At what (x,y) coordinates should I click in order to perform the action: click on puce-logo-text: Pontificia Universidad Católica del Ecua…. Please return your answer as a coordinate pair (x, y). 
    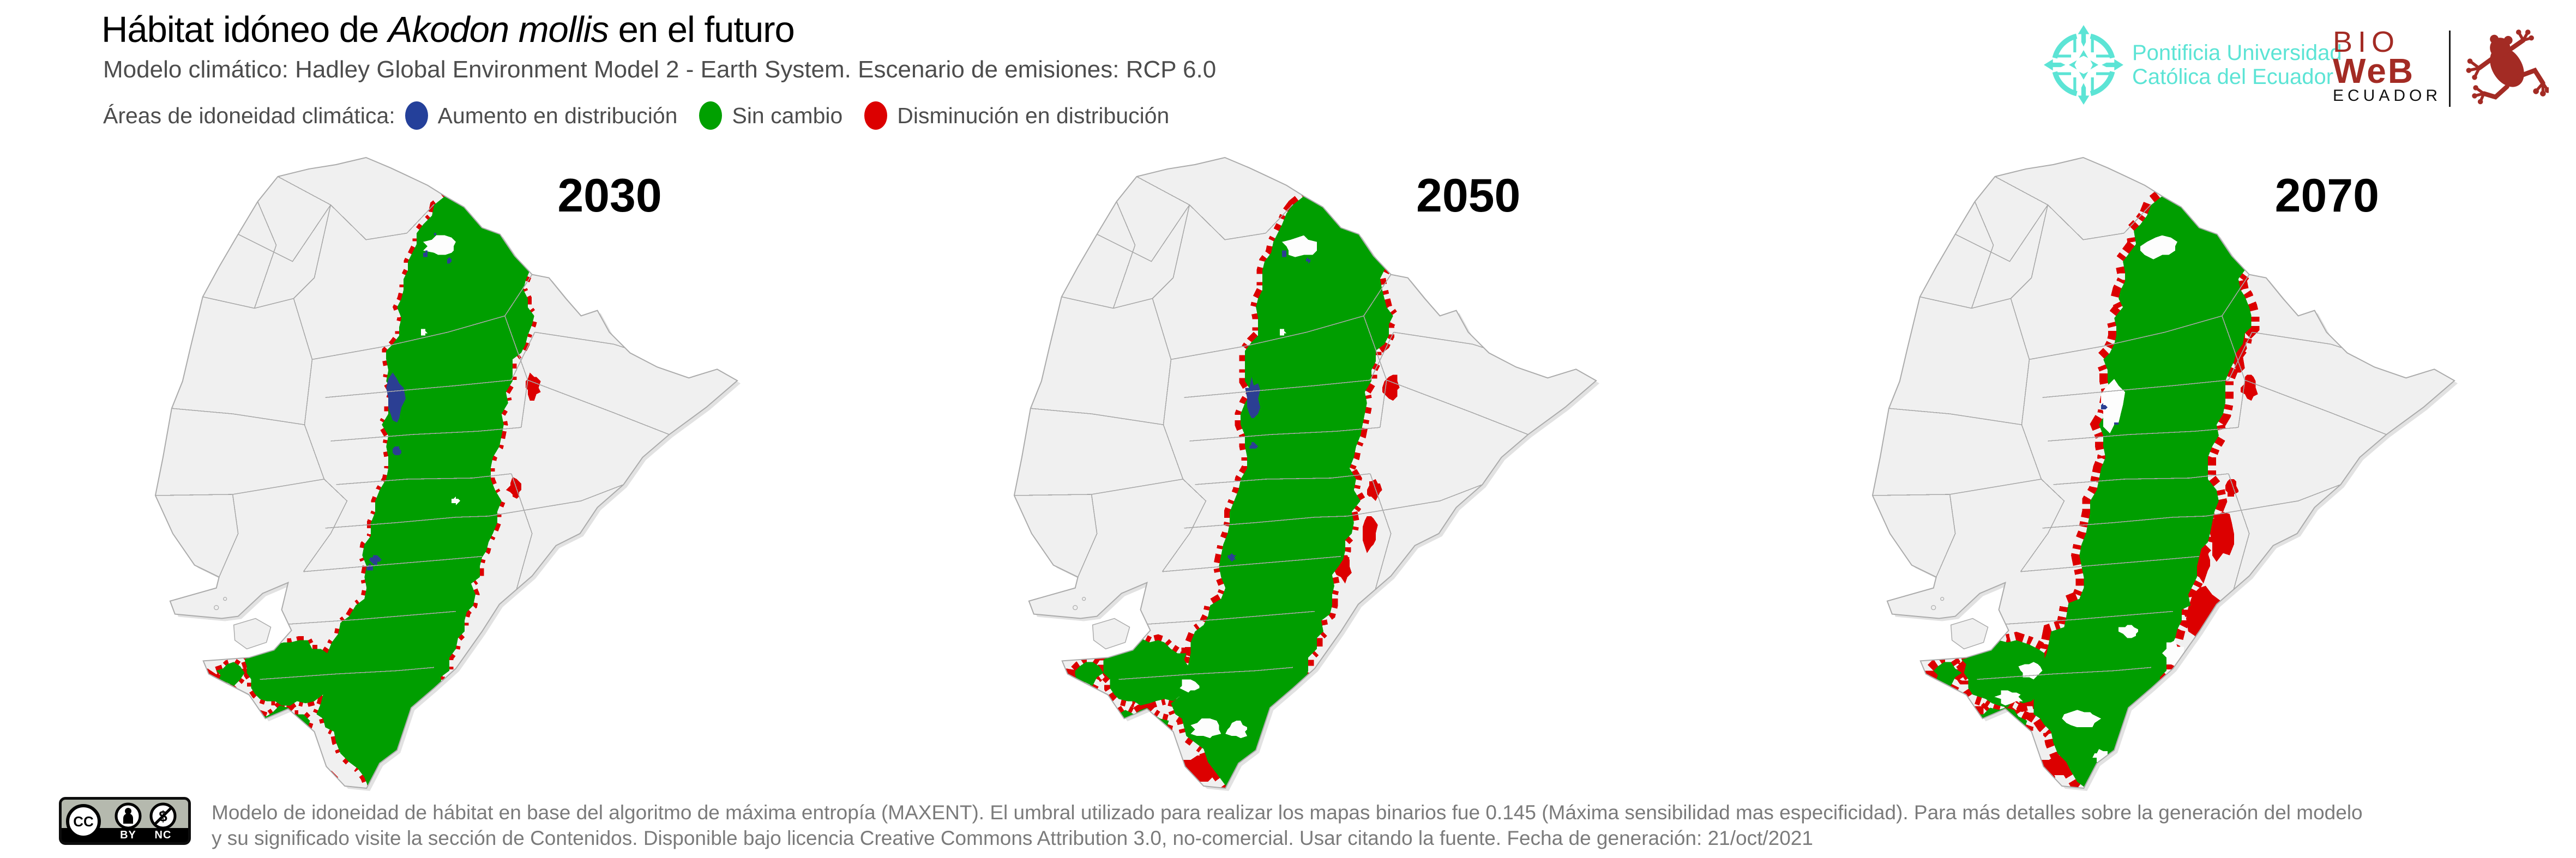
    Looking at the image, I should click on (2237, 65).